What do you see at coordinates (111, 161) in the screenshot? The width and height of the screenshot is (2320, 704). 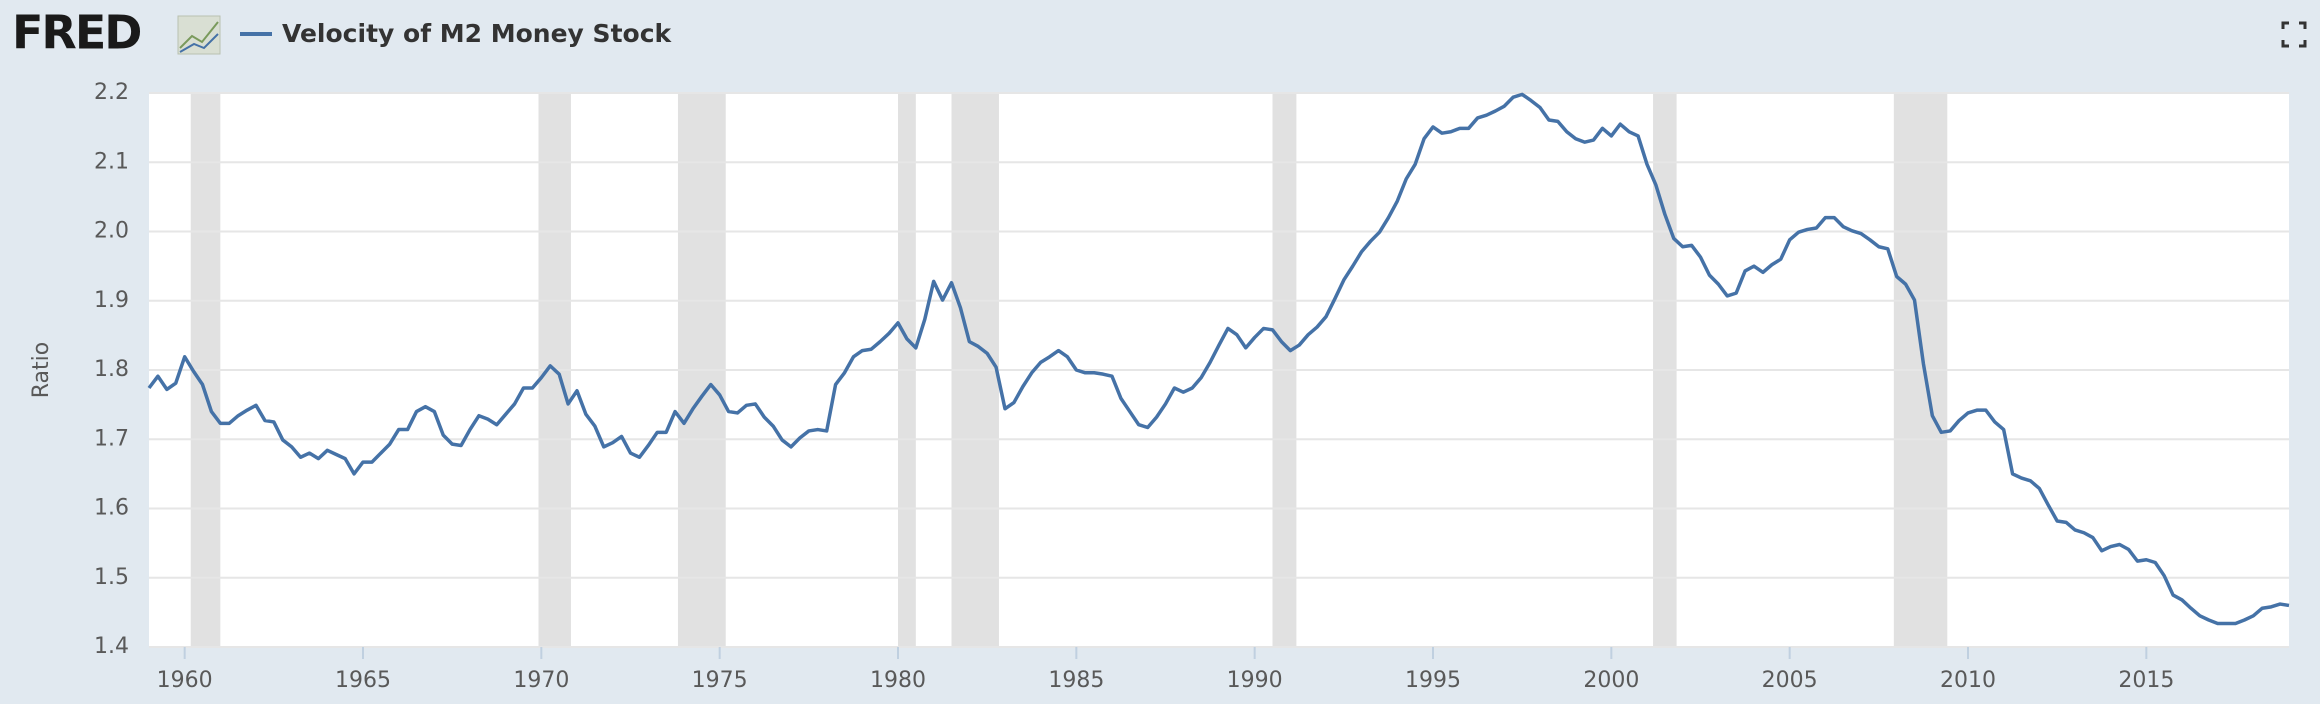 I see `y-tick-label: 2.1` at bounding box center [111, 161].